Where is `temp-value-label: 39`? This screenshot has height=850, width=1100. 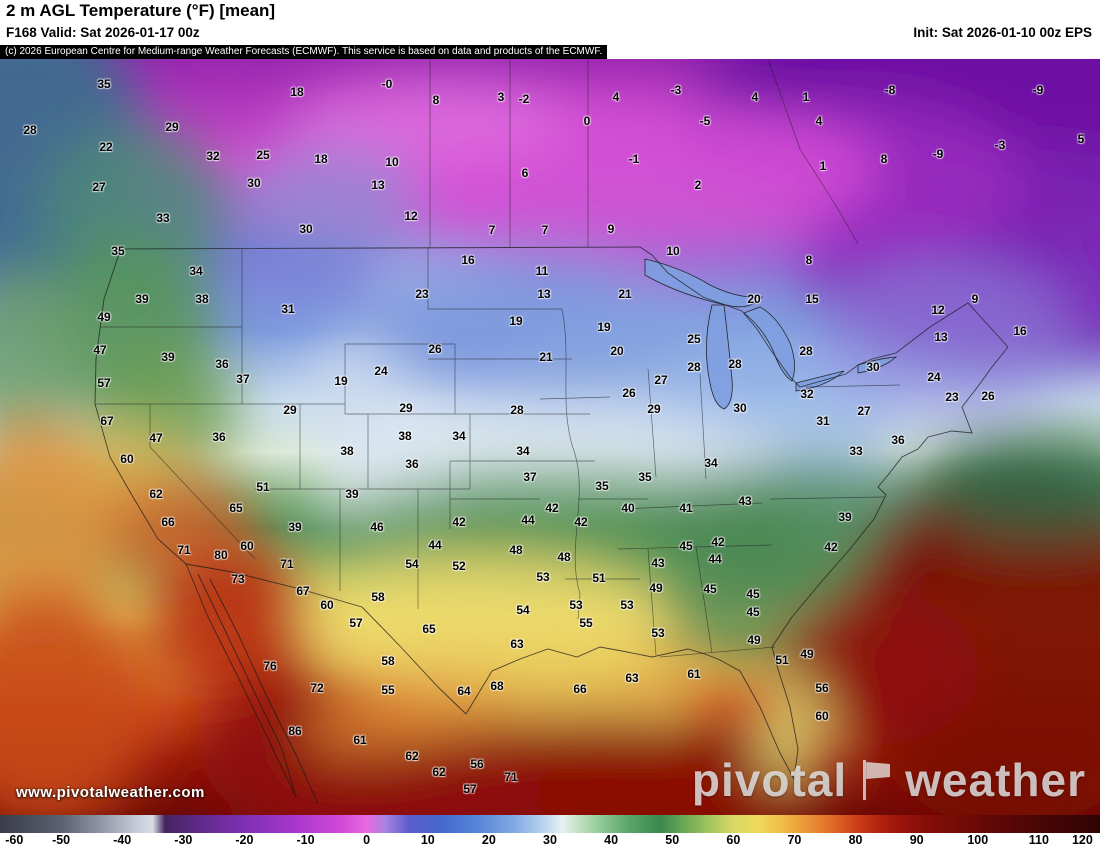
temp-value-label: 39 is located at coordinates (295, 527).